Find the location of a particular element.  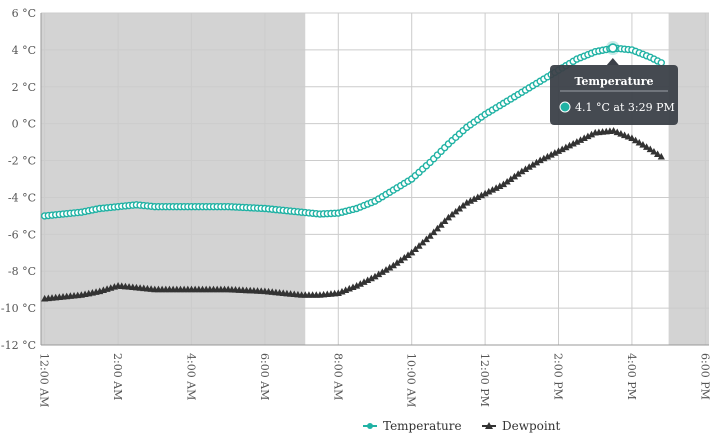

x-tick-label: 4:00 AM is located at coordinates (190, 376).